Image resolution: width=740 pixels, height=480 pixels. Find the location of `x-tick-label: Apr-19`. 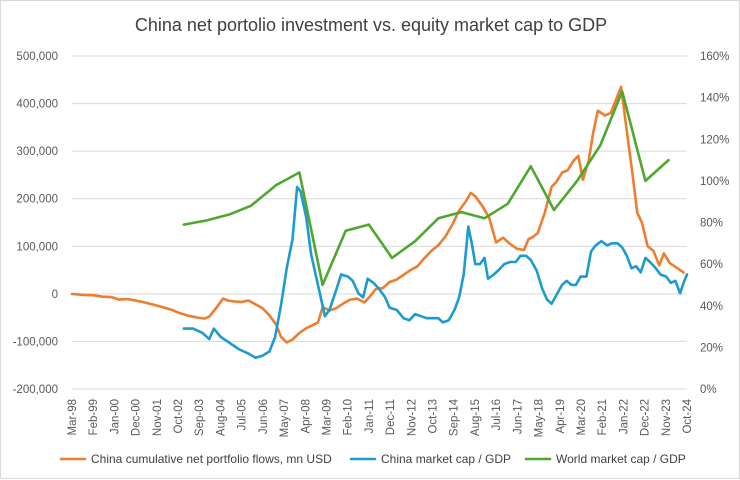

x-tick-label: Apr-19 is located at coordinates (561, 416).